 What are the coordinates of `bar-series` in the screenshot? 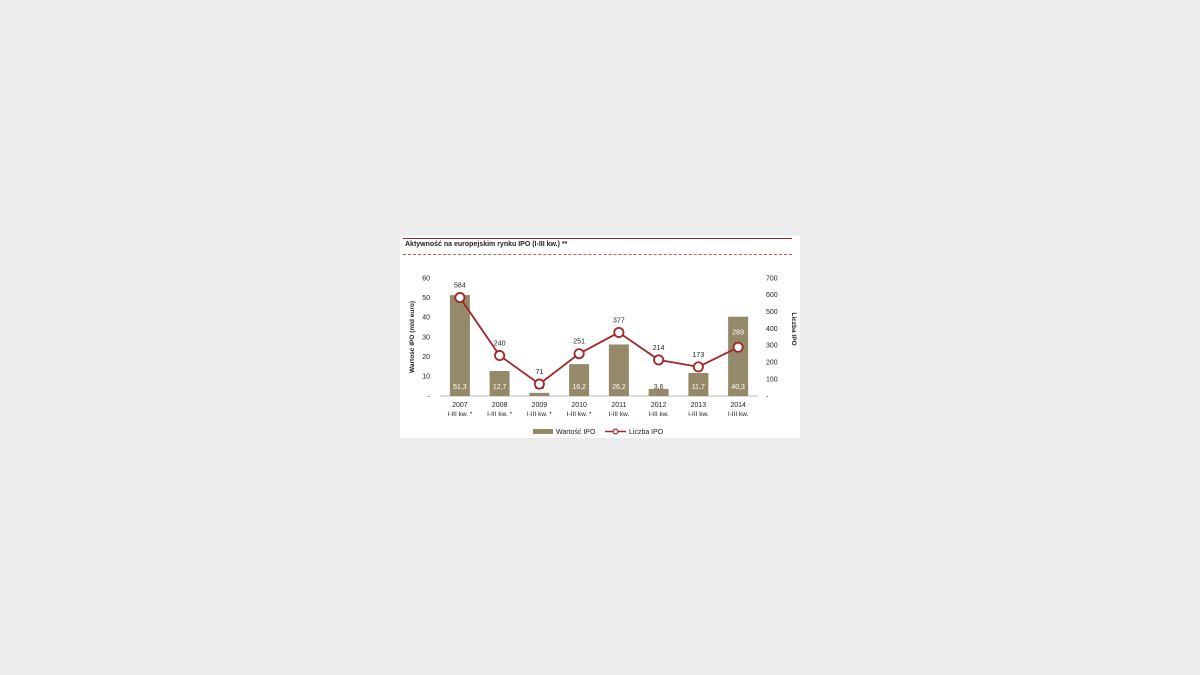 It's located at (599, 345).